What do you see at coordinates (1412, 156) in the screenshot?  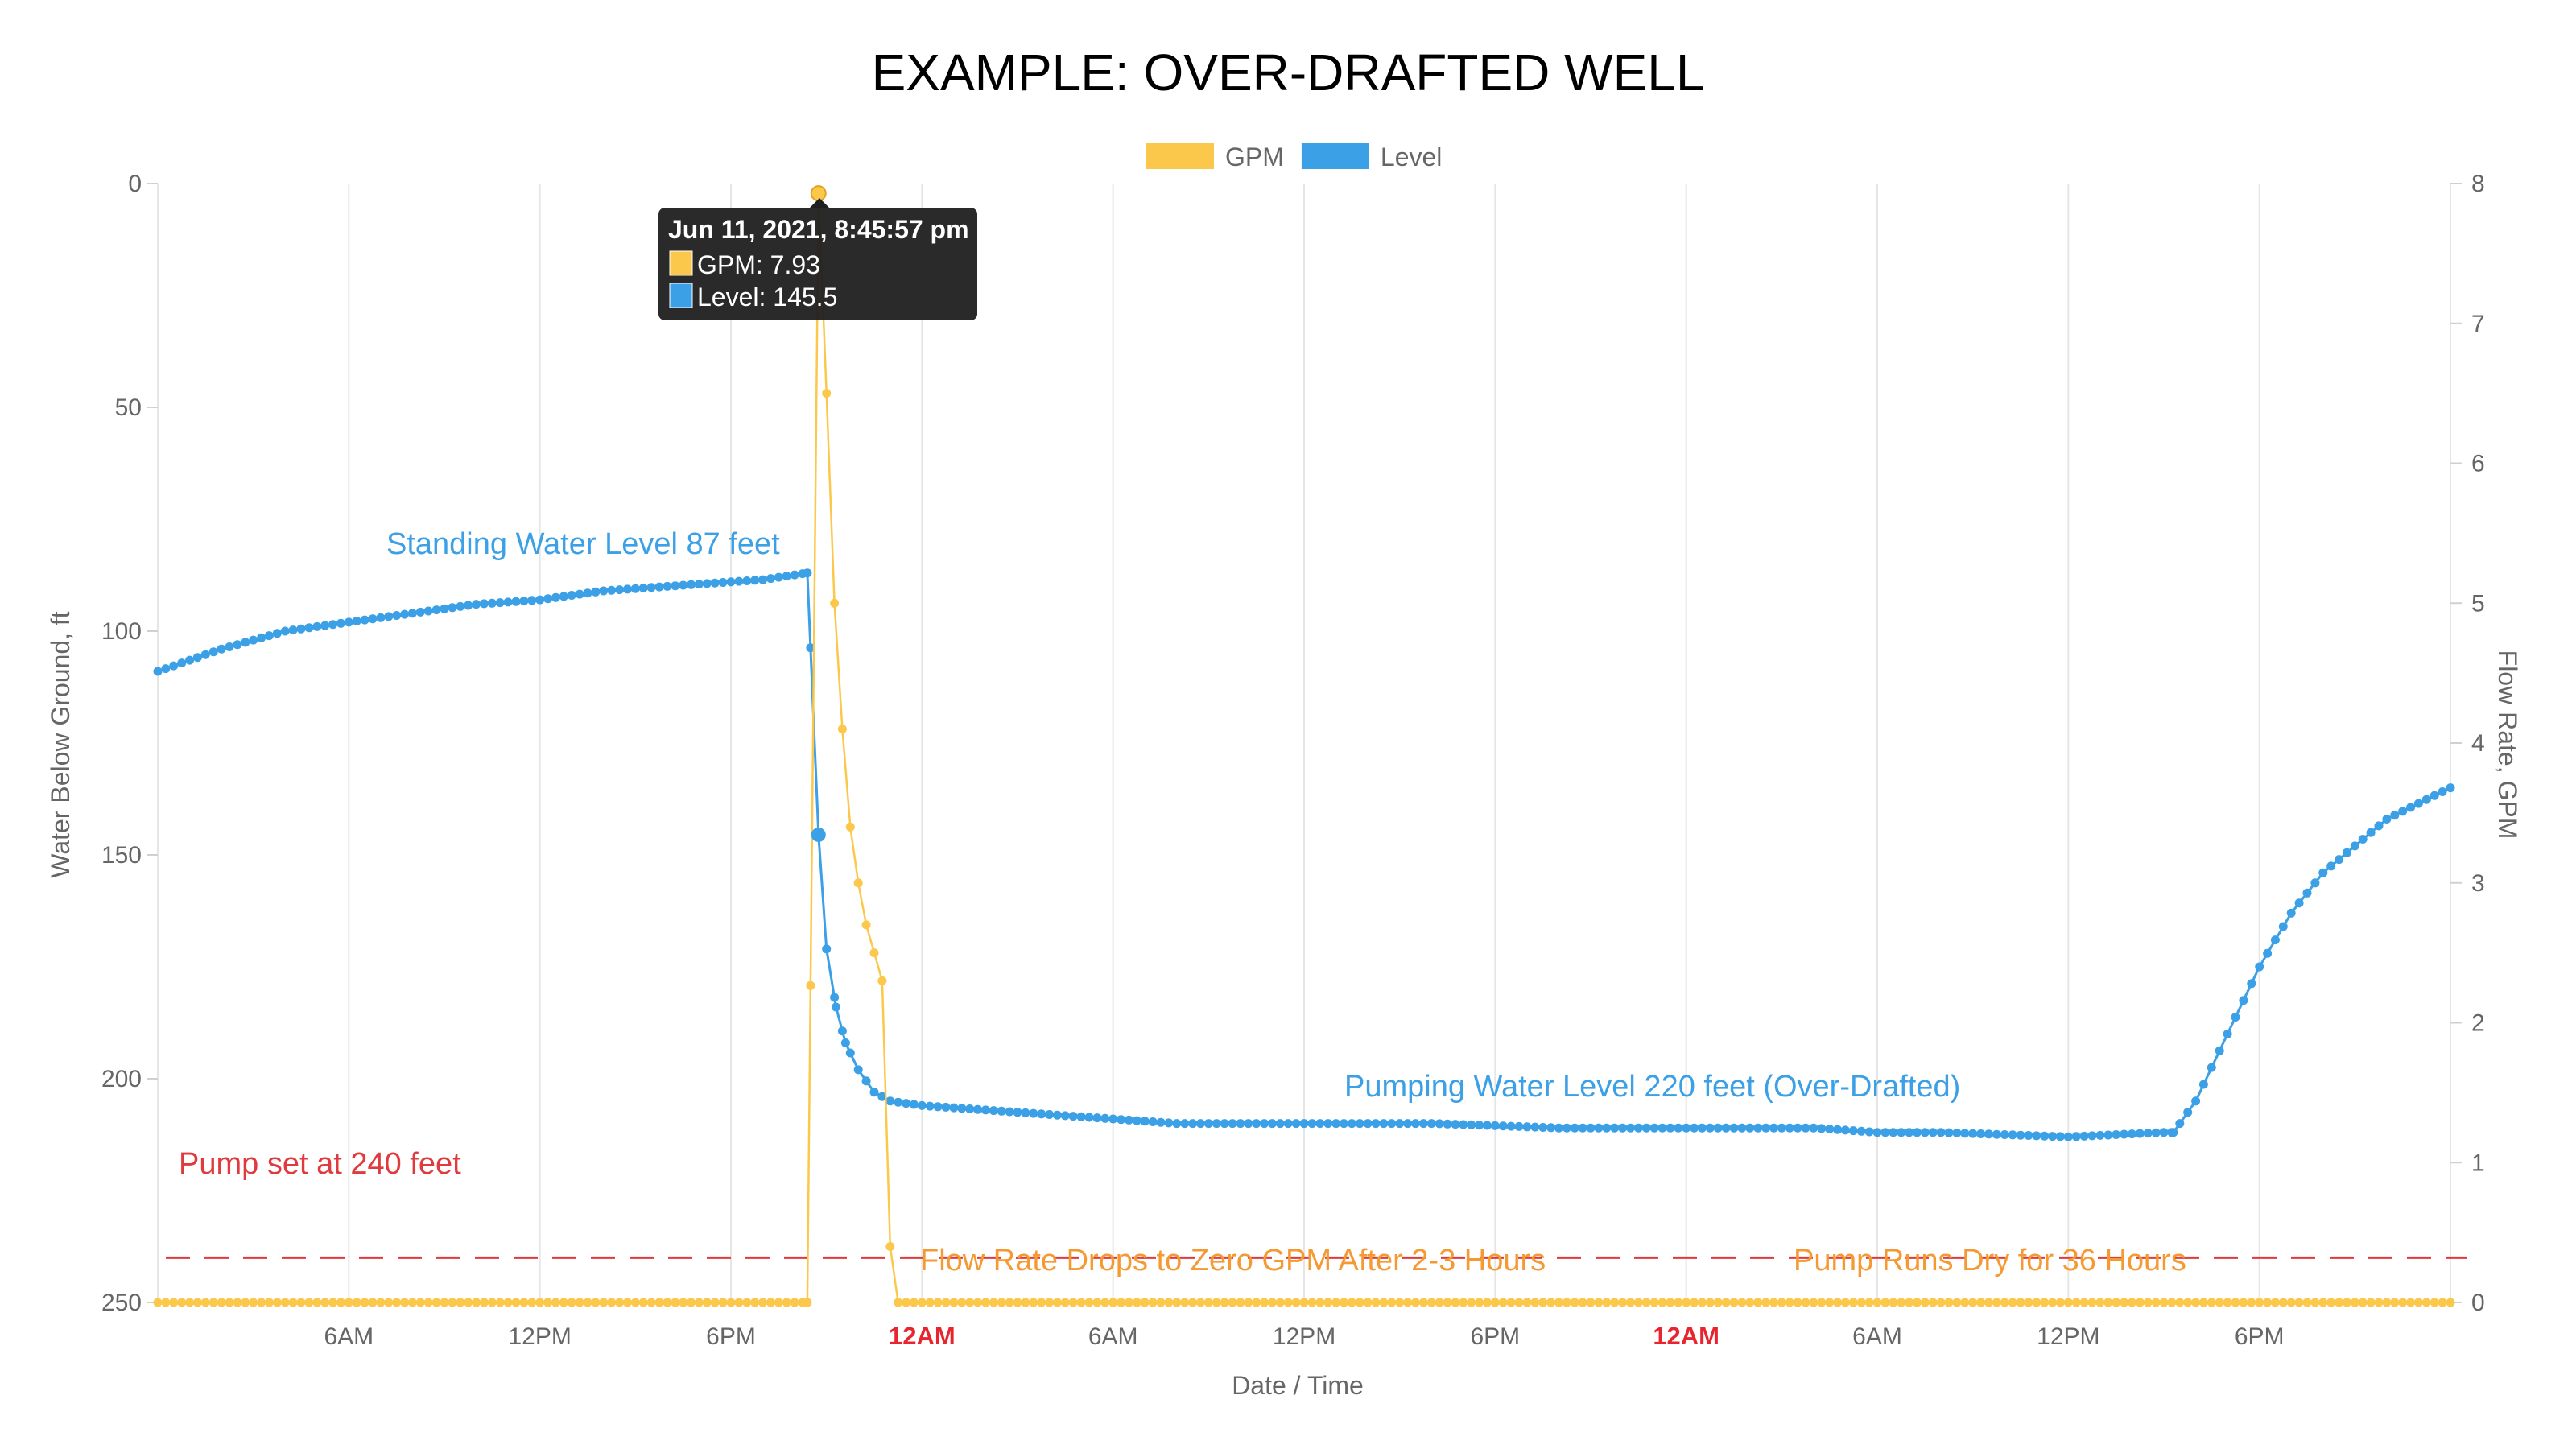 I see `legend-label-level: Level` at bounding box center [1412, 156].